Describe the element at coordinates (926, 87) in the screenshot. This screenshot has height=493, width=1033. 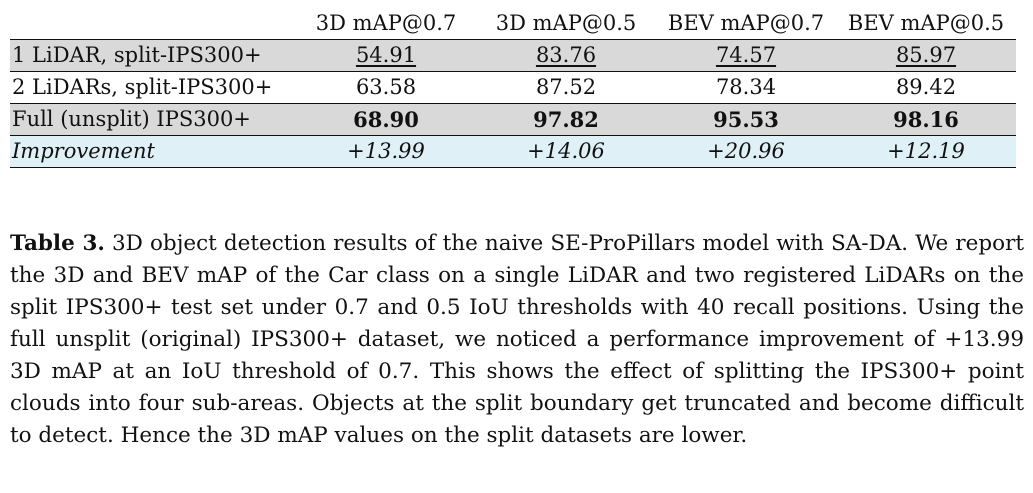
I see `table-cell: 89.42` at that location.